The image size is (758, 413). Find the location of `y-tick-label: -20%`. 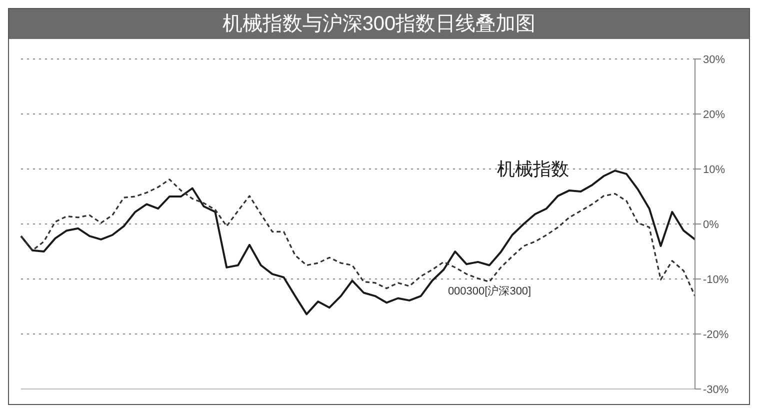

y-tick-label: -20% is located at coordinates (716, 334).